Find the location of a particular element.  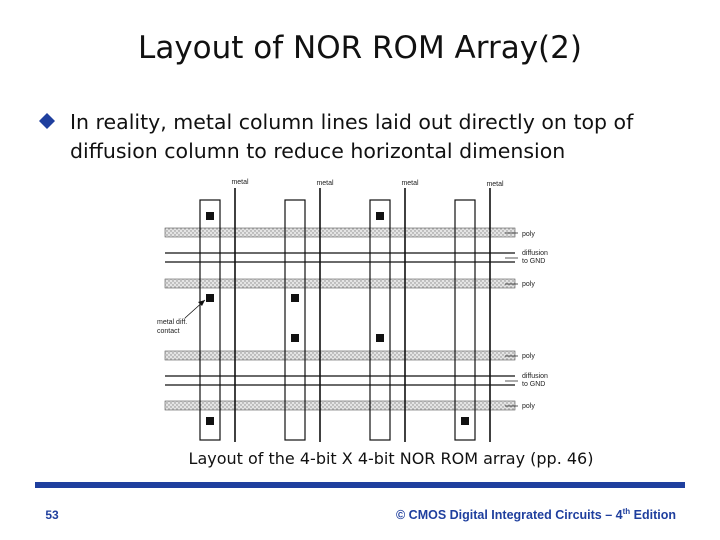

footer-superscript: th is located at coordinates (627, 511).